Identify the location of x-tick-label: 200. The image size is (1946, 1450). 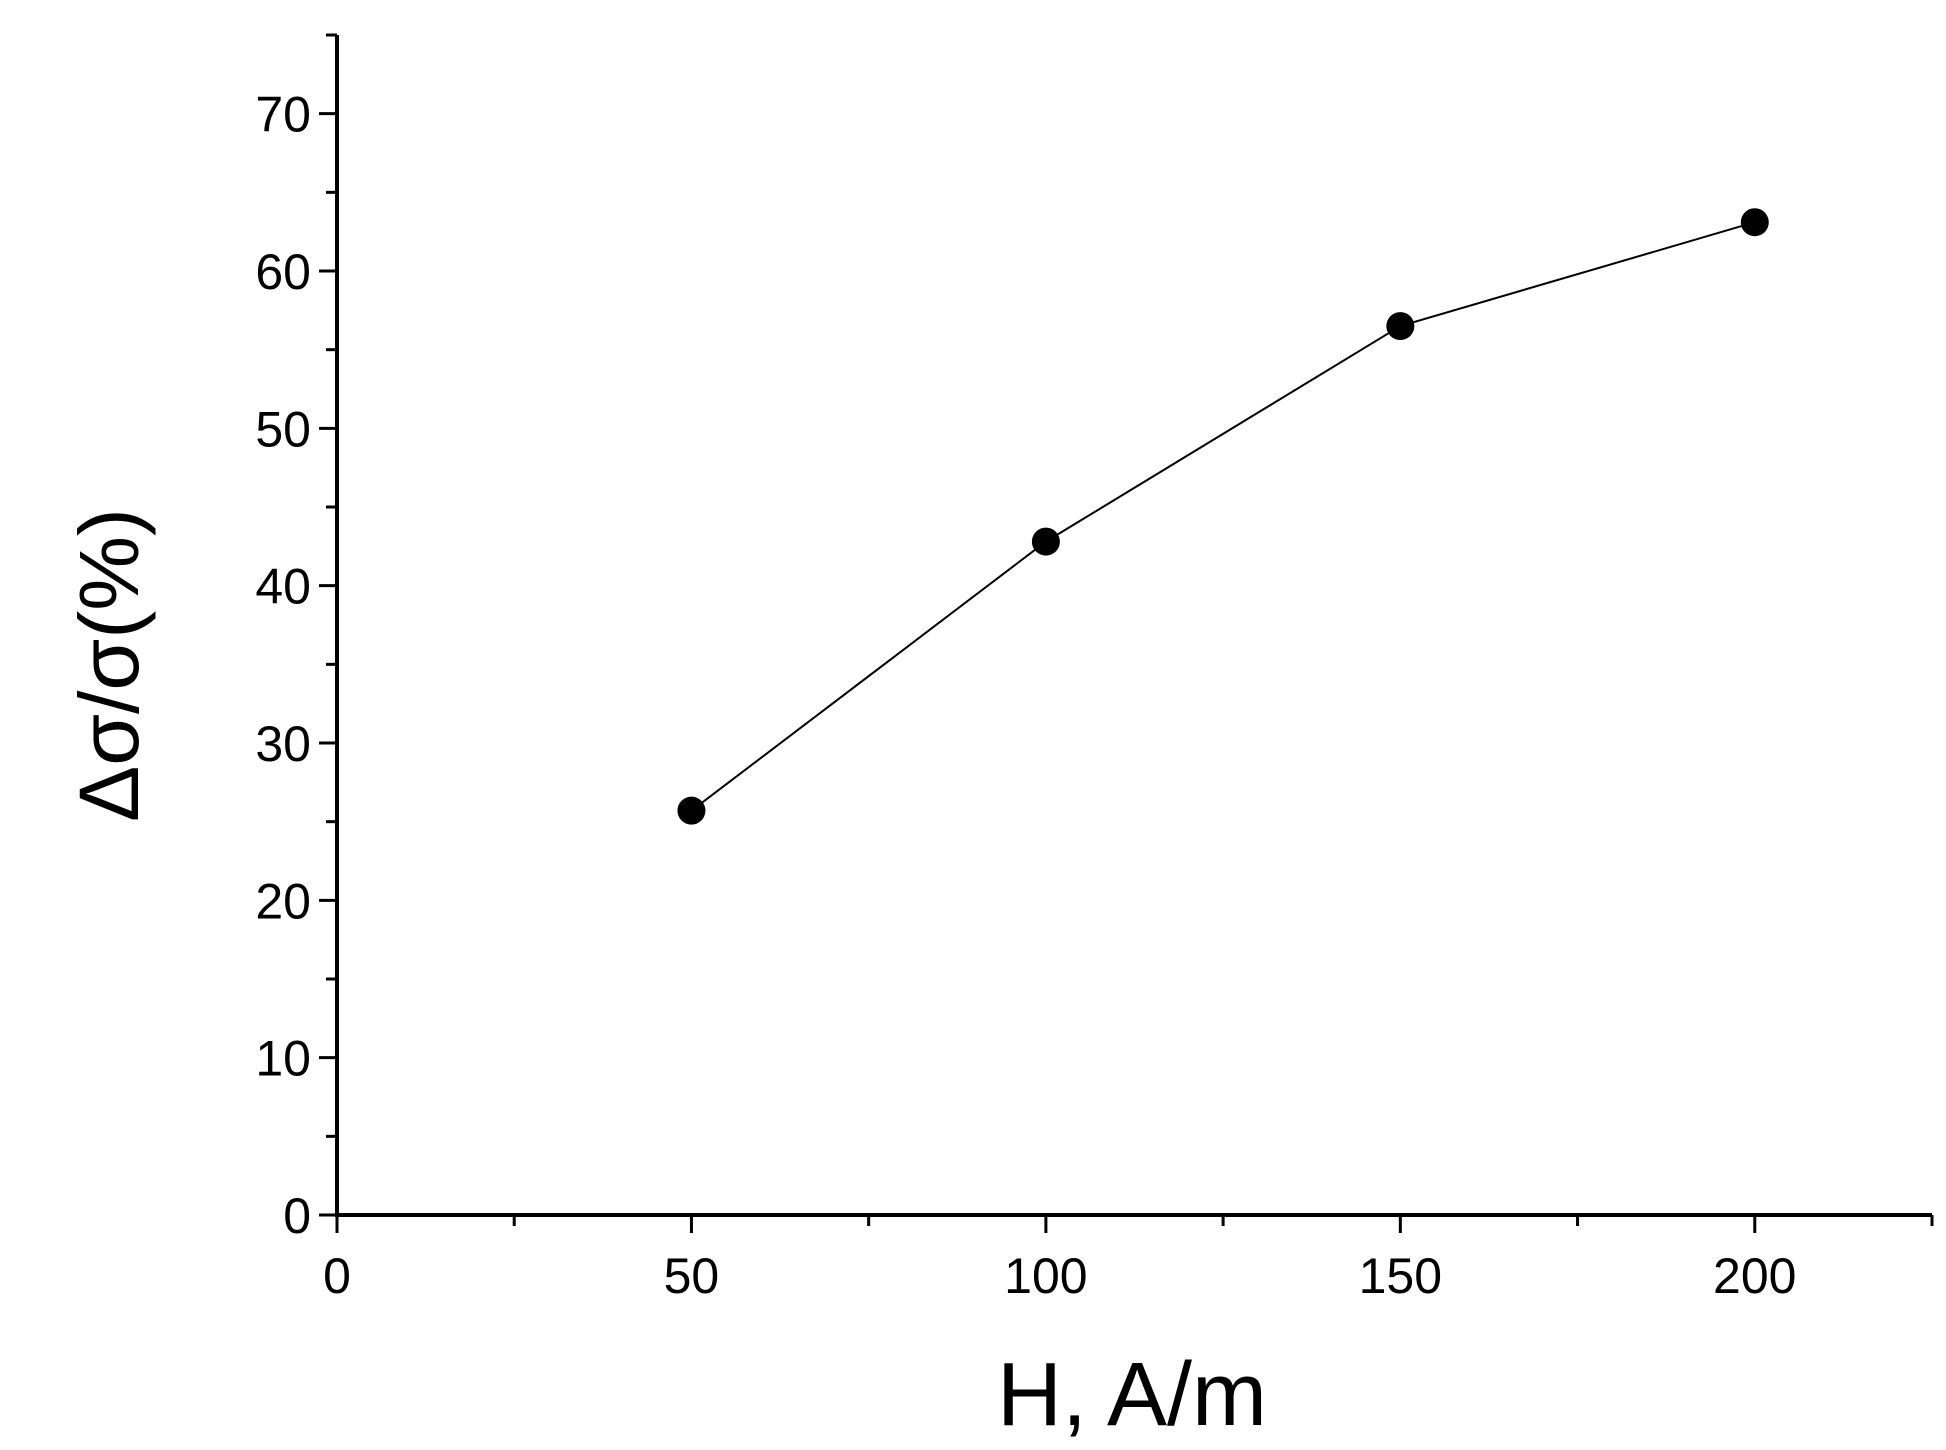
(1754, 1276).